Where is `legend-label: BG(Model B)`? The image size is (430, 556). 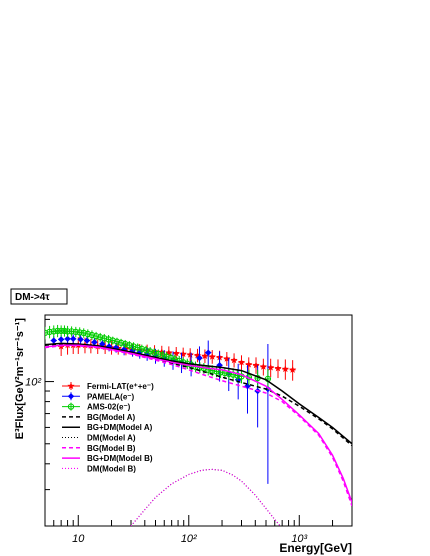 legend-label: BG(Model B) is located at coordinates (111, 448).